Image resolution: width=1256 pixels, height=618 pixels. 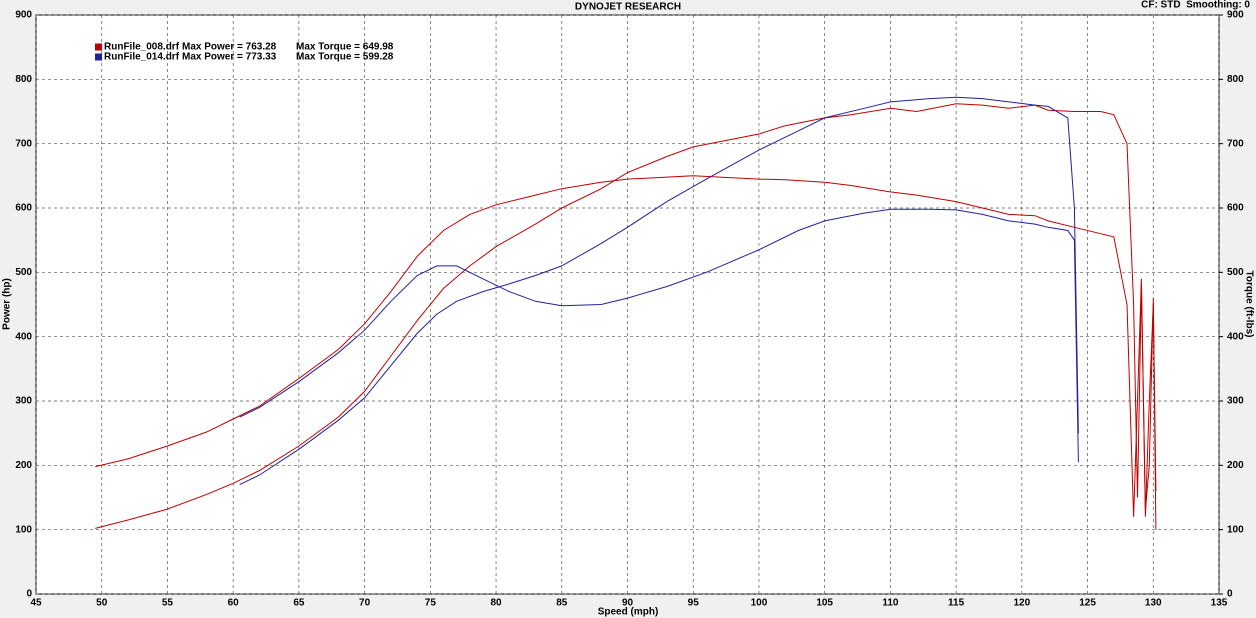 What do you see at coordinates (1235, 15) in the screenshot?
I see `y2-tick-label: 900` at bounding box center [1235, 15].